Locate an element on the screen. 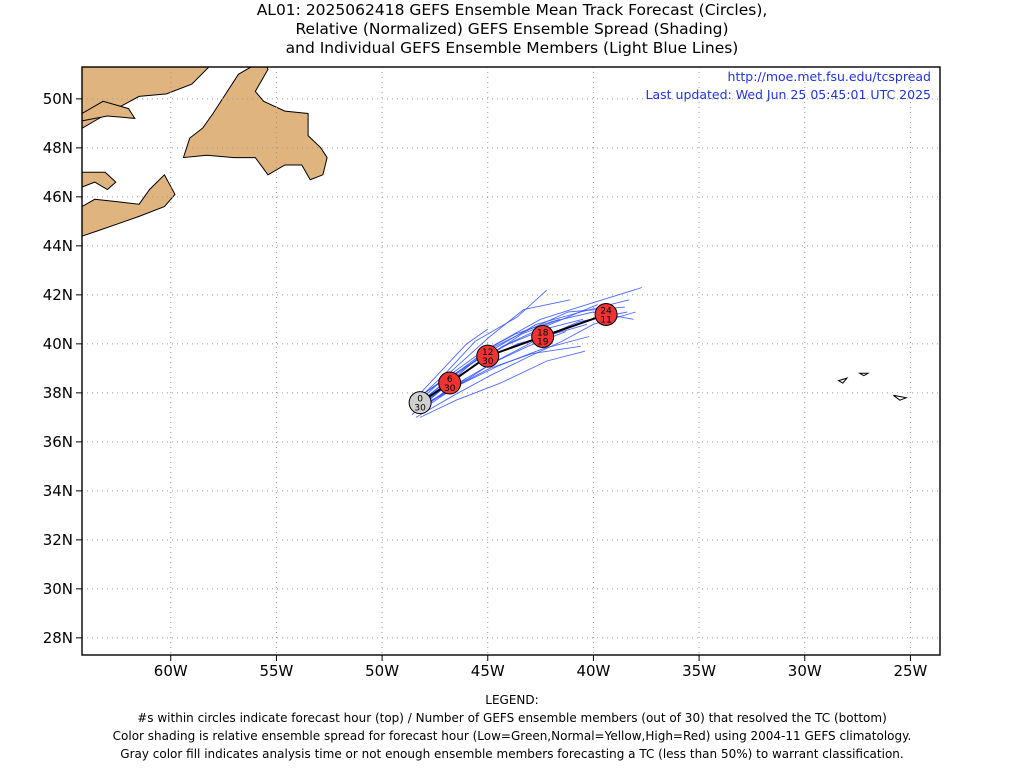  tick-label-x: 45W is located at coordinates (488, 671).